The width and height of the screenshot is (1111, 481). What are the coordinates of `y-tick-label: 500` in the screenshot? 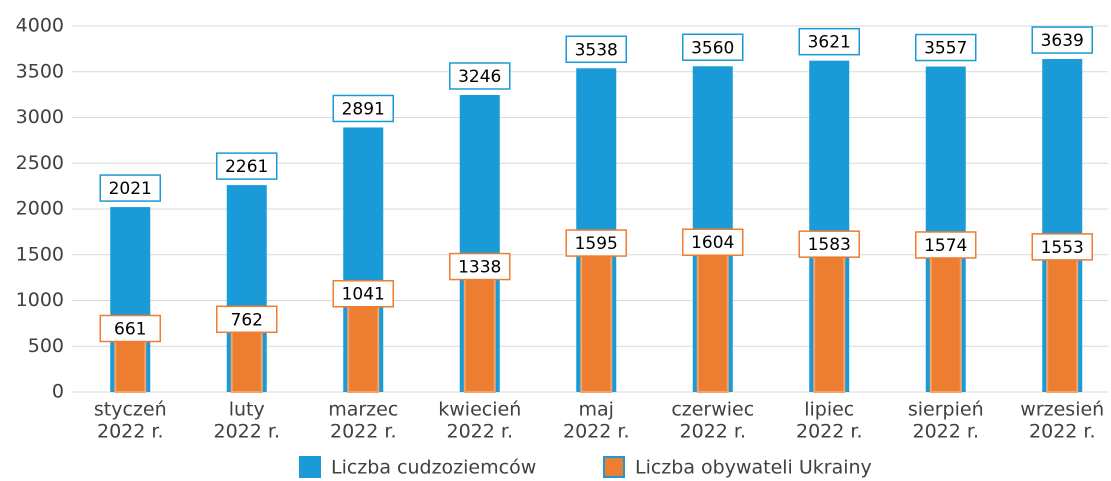 It's located at (46, 346).